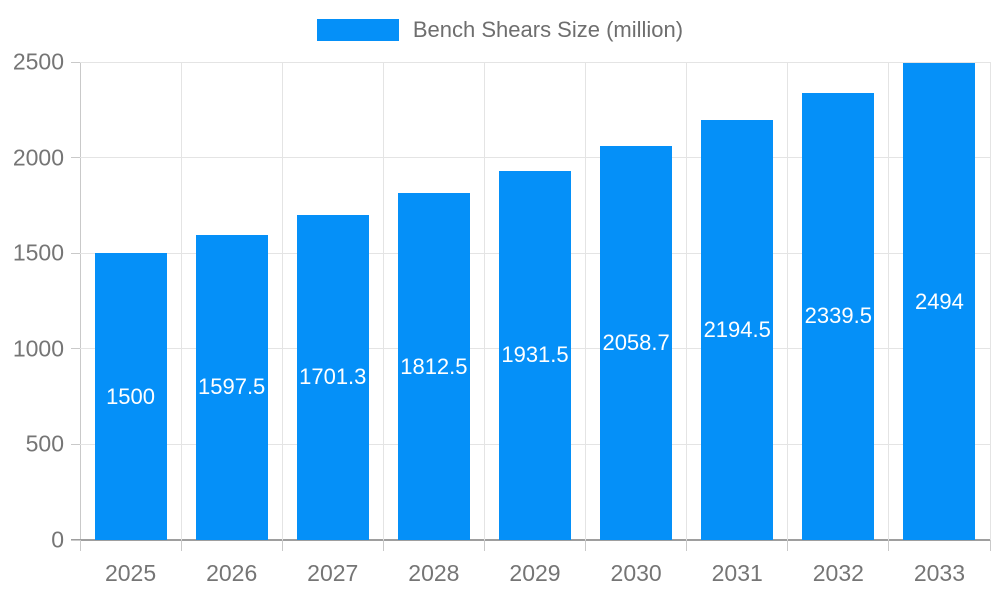 This screenshot has width=1000, height=600. I want to click on bar-2033: 2494, so click(939, 301).